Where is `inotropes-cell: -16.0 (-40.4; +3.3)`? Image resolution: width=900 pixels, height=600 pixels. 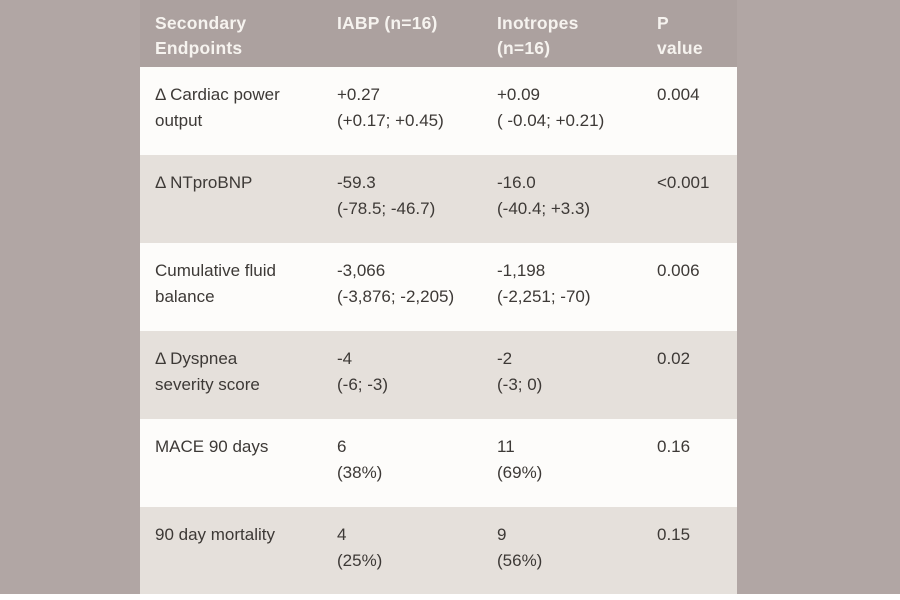
inotropes-cell: -16.0 (-40.4; +3.3) is located at coordinates (577, 199).